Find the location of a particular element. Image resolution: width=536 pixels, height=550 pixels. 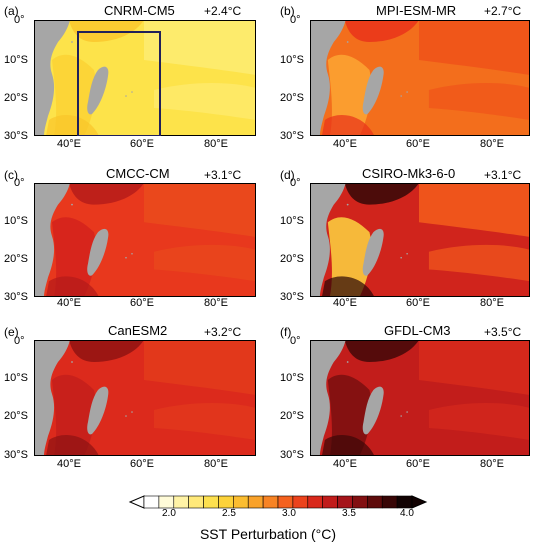

panel-delta-e: +3.2°C is located at coordinates (223, 332).